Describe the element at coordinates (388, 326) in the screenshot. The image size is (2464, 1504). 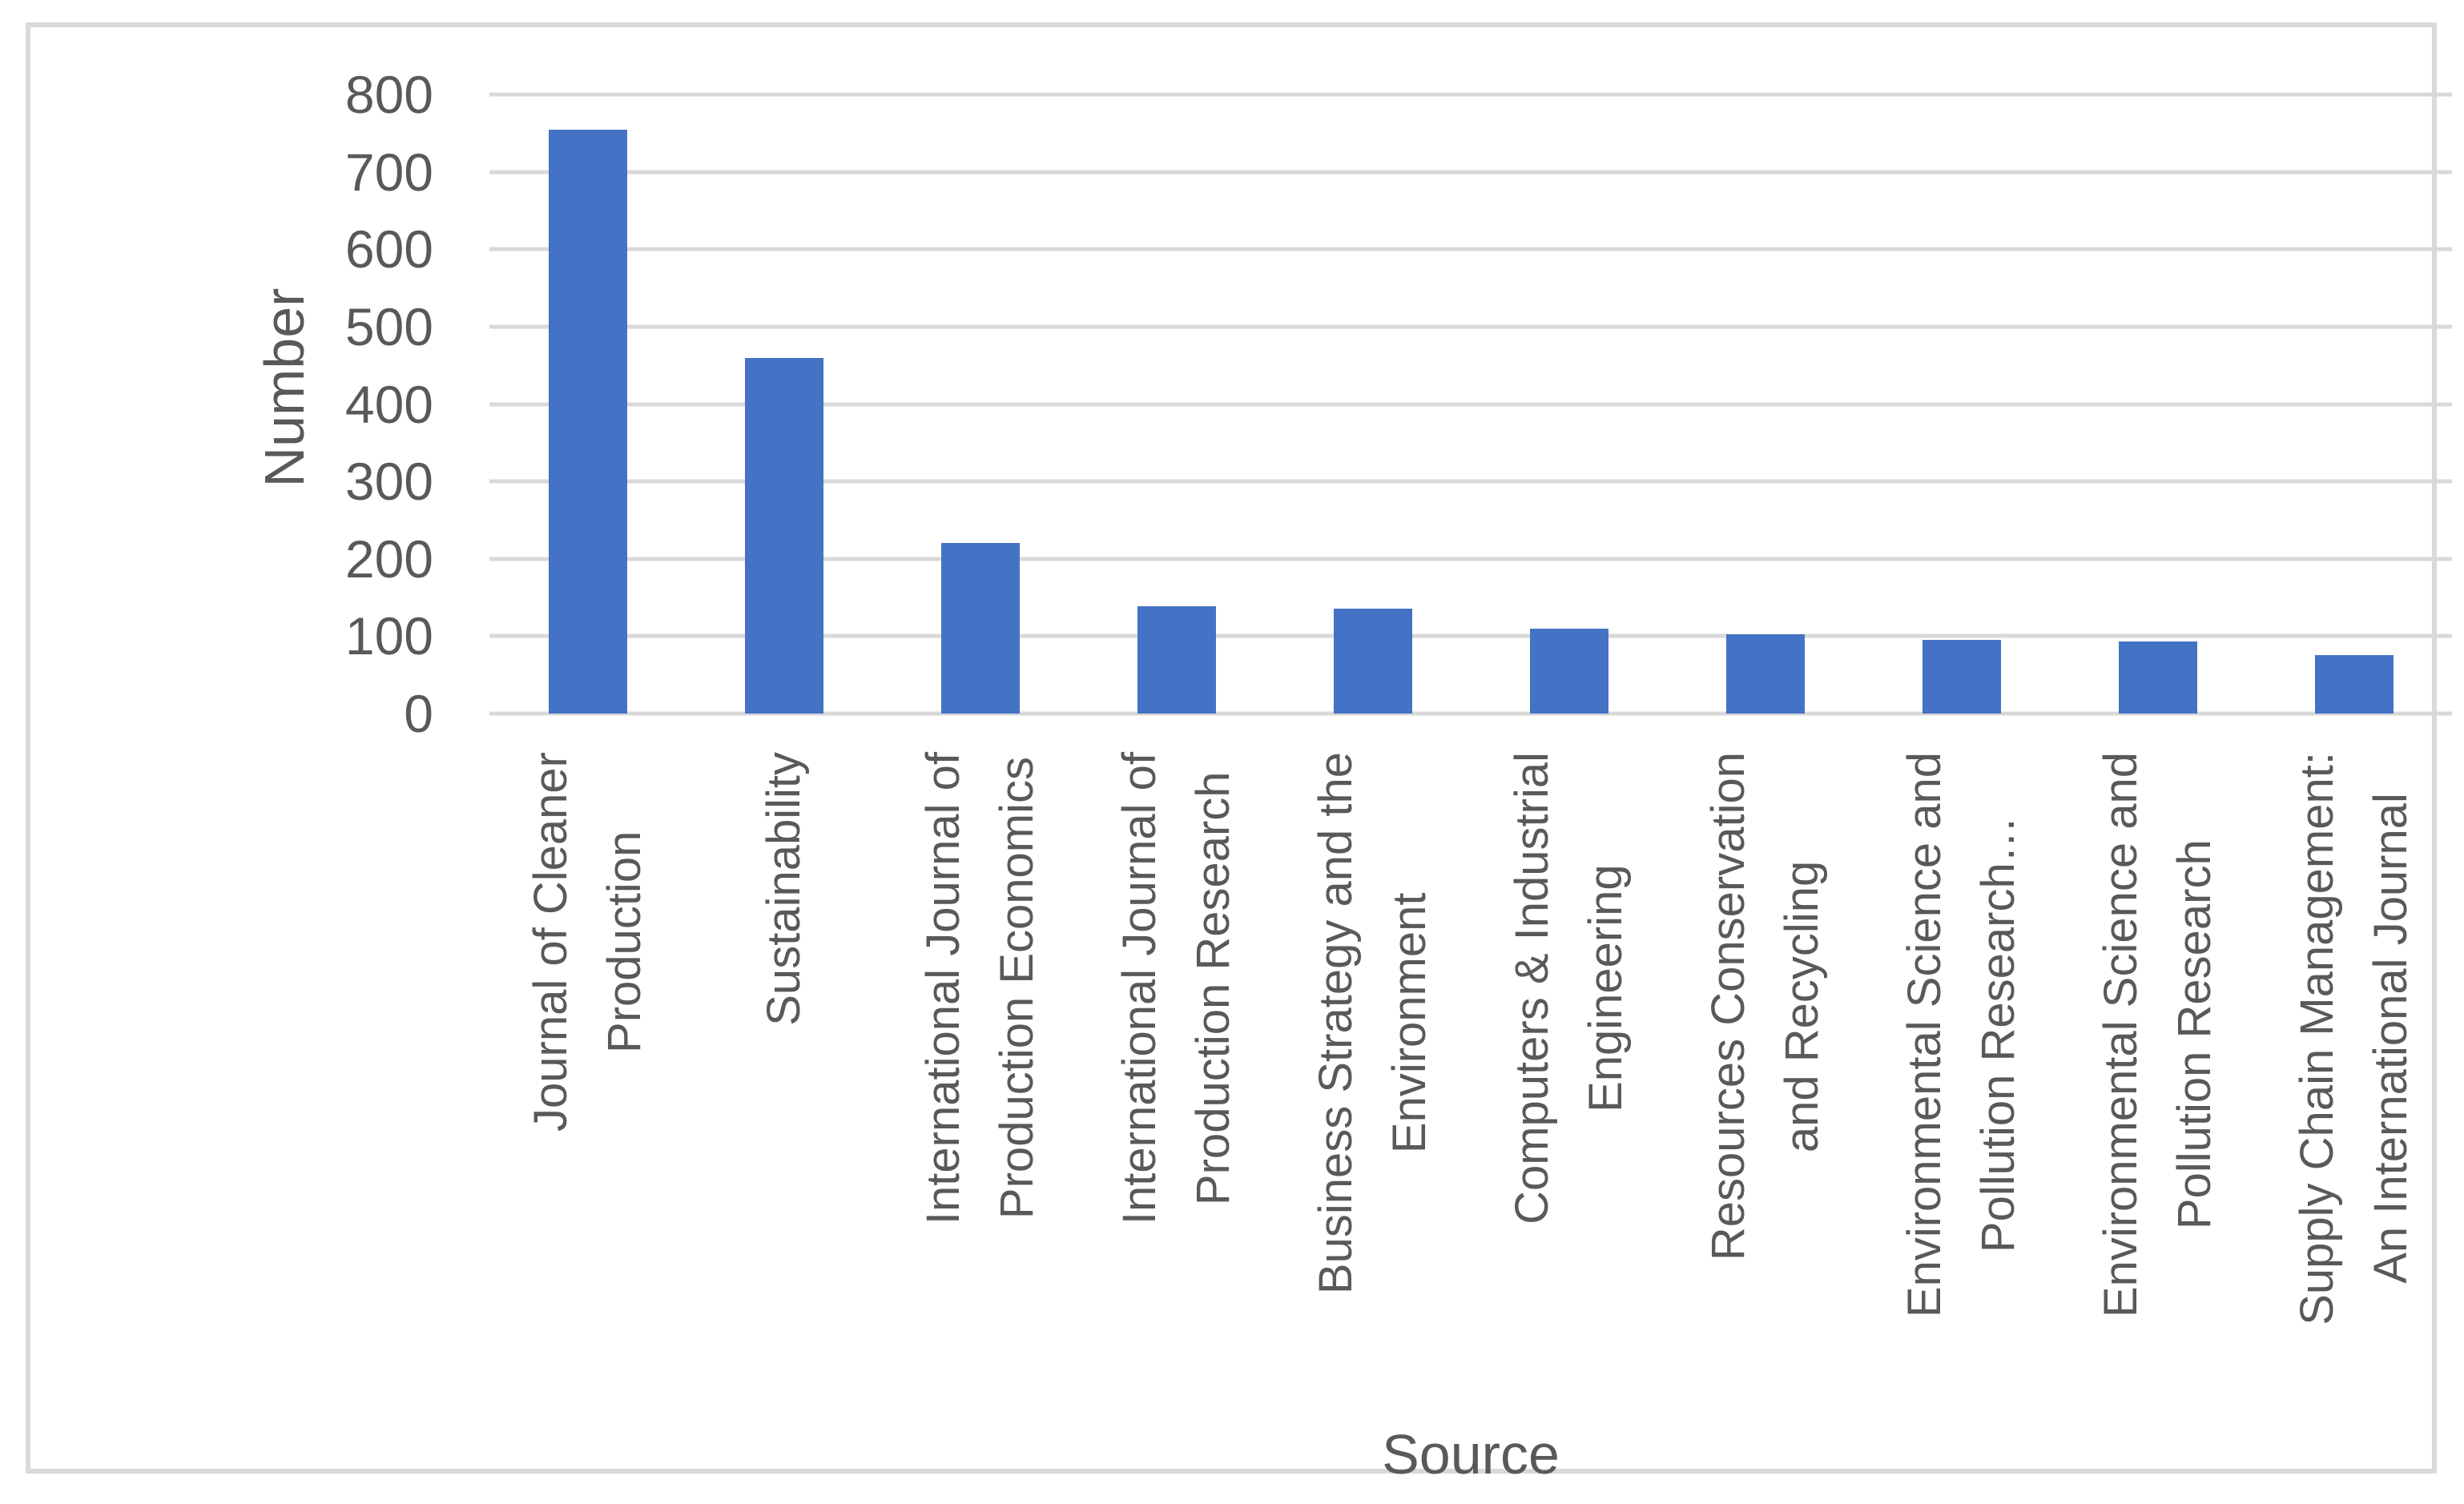
I see `y-axis-tick-label-500: 500` at that location.